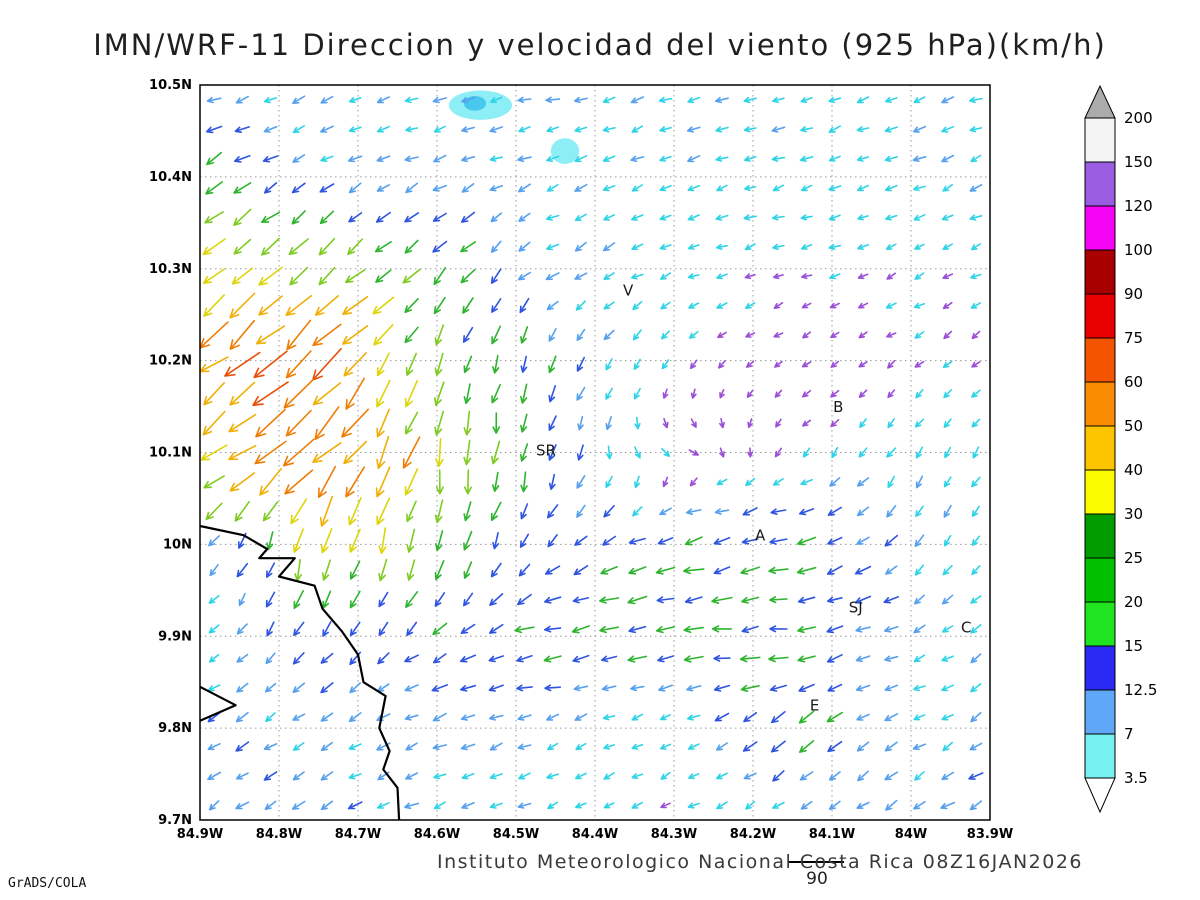 Image resolution: width=1200 pixels, height=900 pixels. What do you see at coordinates (595, 834) in the screenshot?
I see `lon-tick-label: 84.4W` at bounding box center [595, 834].